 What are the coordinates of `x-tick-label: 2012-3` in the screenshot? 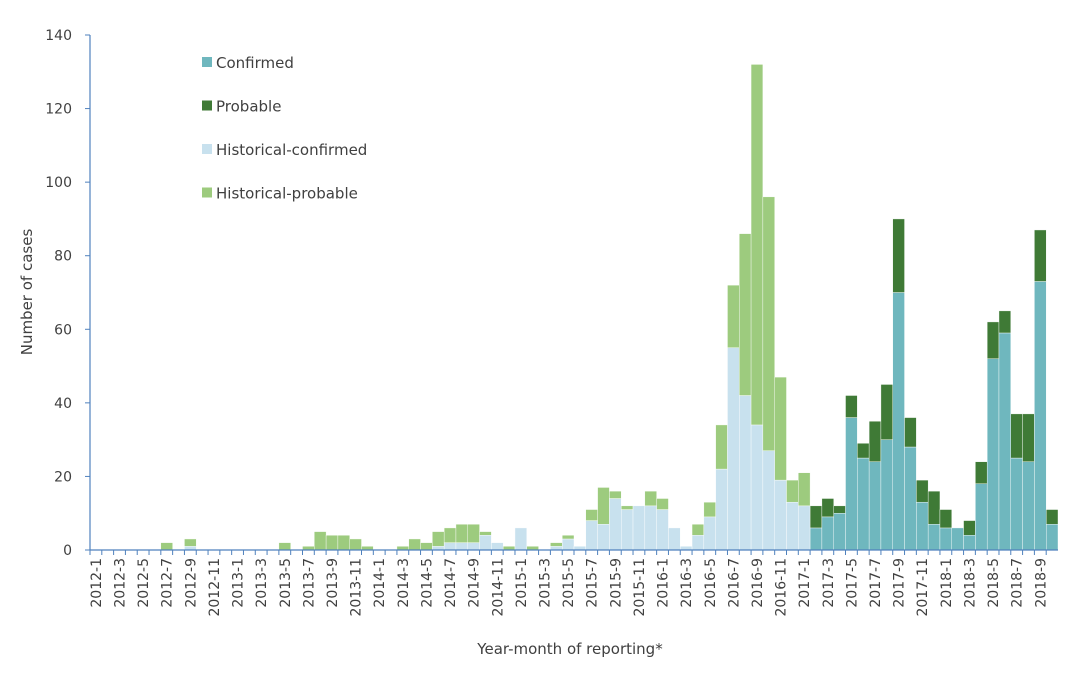 It's located at (121, 583).